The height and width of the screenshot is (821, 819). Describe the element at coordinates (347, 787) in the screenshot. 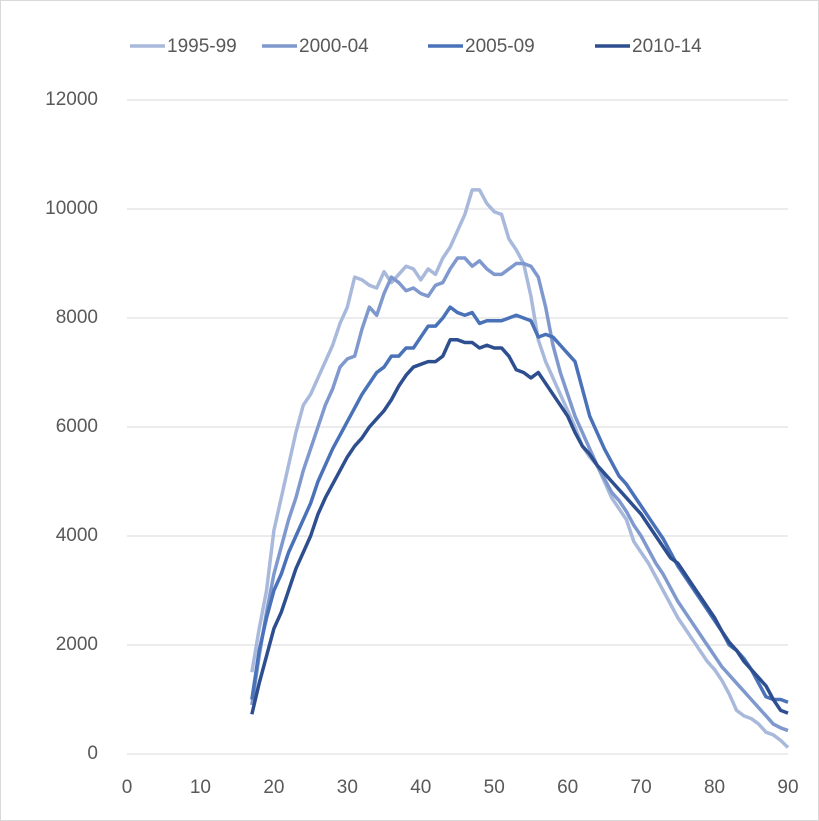

I see `x-tick-label: 30` at that location.